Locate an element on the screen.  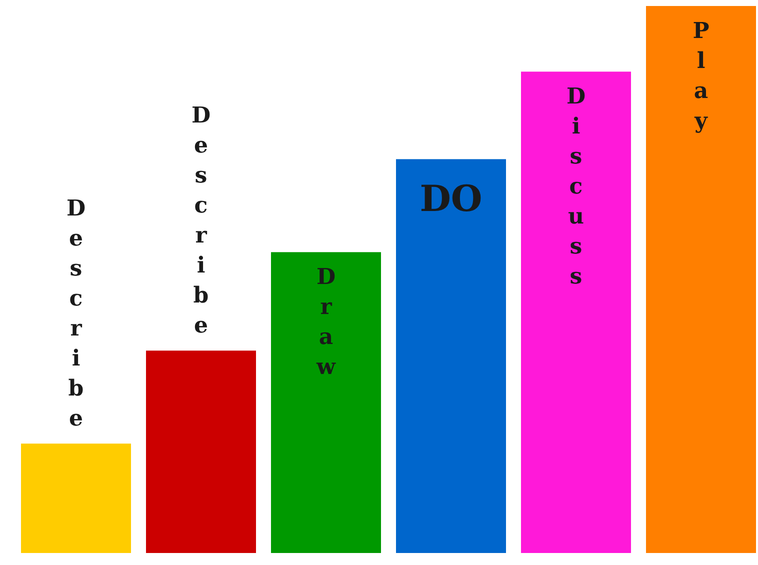
x-tick-label: Play is located at coordinates (701, 76).